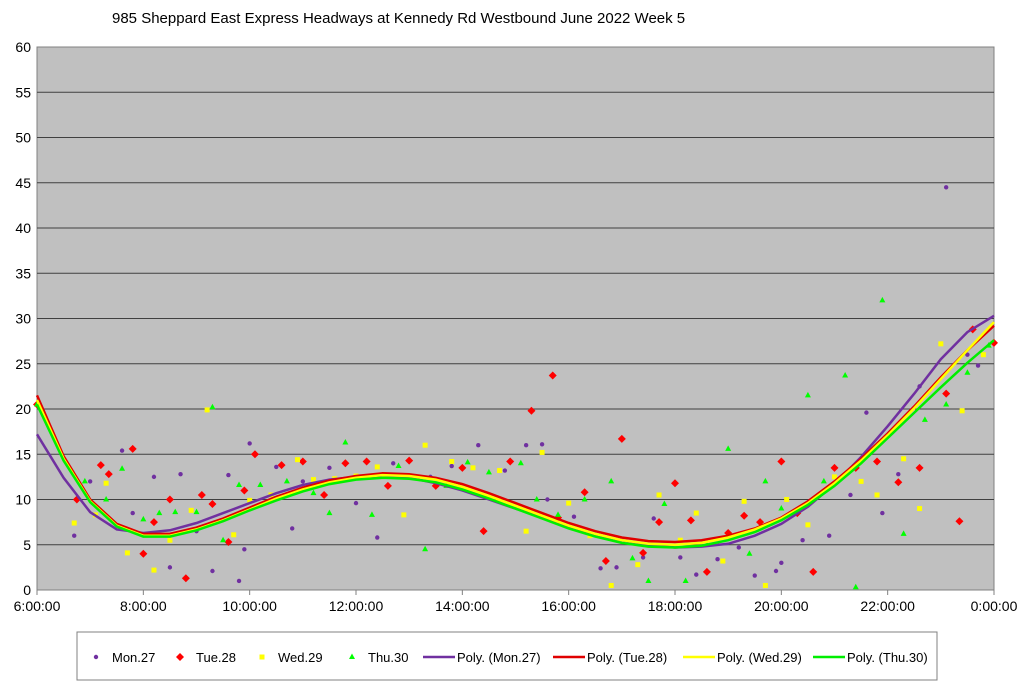 The height and width of the screenshot is (690, 1024). I want to click on x-tick-label: 0:00:00, so click(994, 606).